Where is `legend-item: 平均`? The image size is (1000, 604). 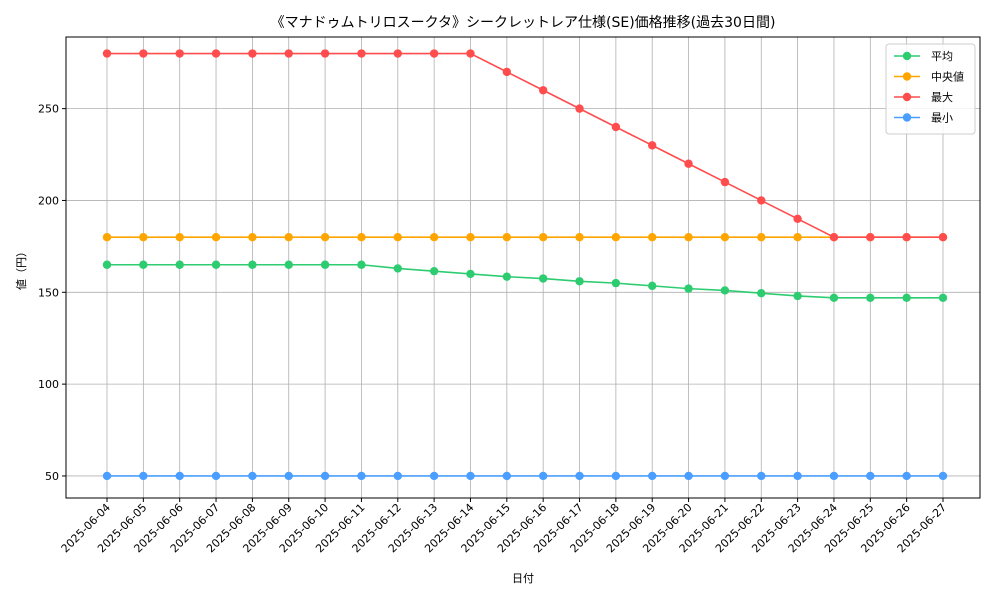 legend-item: 平均 is located at coordinates (923, 56).